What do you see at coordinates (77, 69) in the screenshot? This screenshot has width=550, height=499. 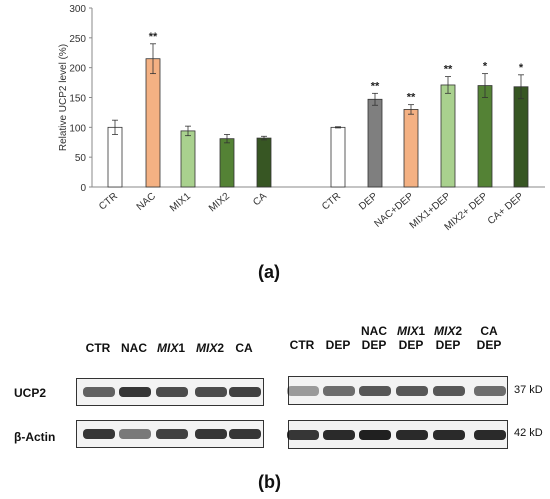 I see `y-tick-label: 200` at bounding box center [77, 69].